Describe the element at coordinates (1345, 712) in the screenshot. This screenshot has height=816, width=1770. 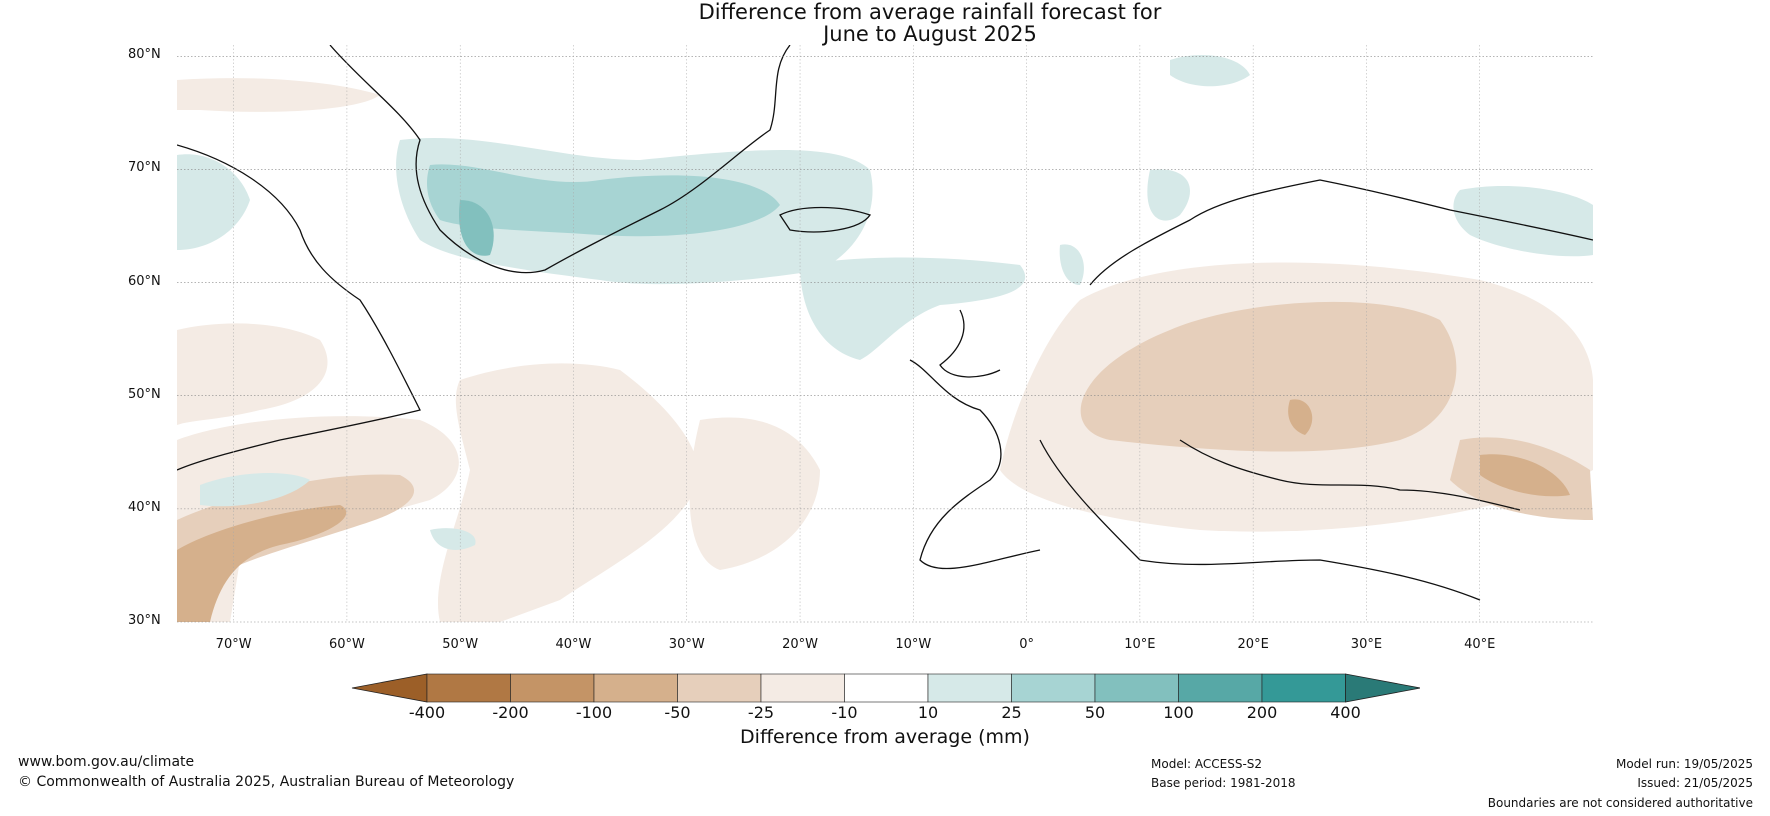
I see `colorbar-tick-label: 400` at that location.